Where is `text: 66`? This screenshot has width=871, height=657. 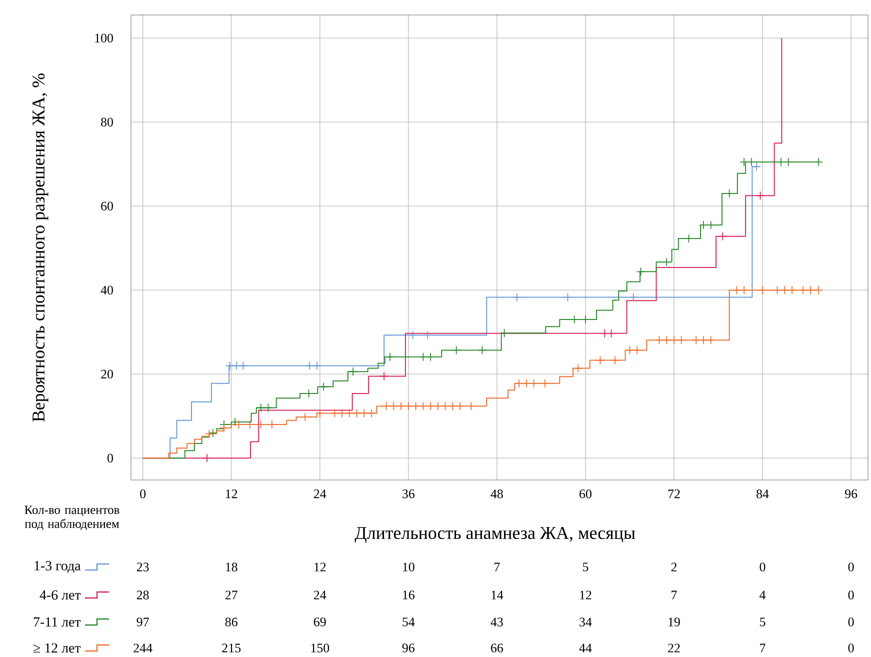
text: 66 is located at coordinates (497, 648).